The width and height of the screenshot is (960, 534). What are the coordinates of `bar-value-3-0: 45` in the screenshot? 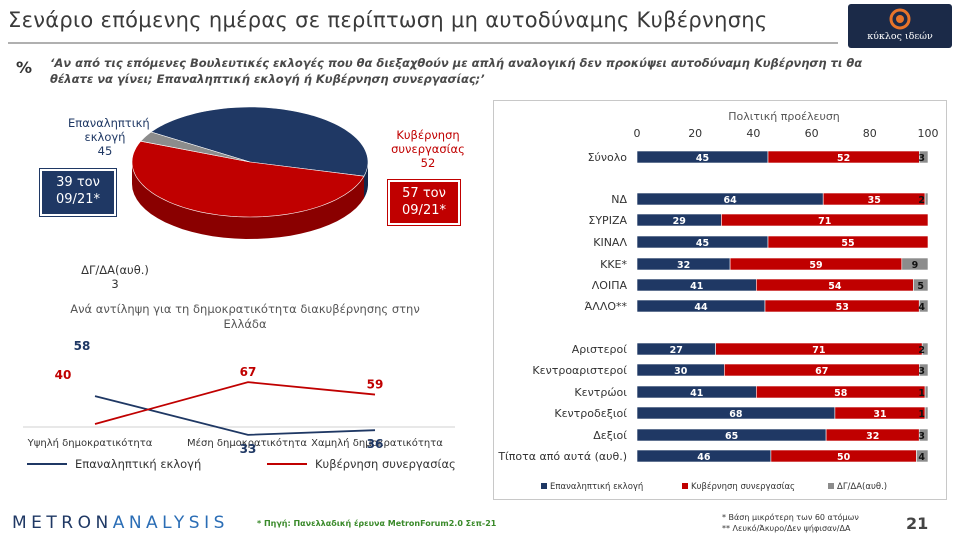 It's located at (702, 243).